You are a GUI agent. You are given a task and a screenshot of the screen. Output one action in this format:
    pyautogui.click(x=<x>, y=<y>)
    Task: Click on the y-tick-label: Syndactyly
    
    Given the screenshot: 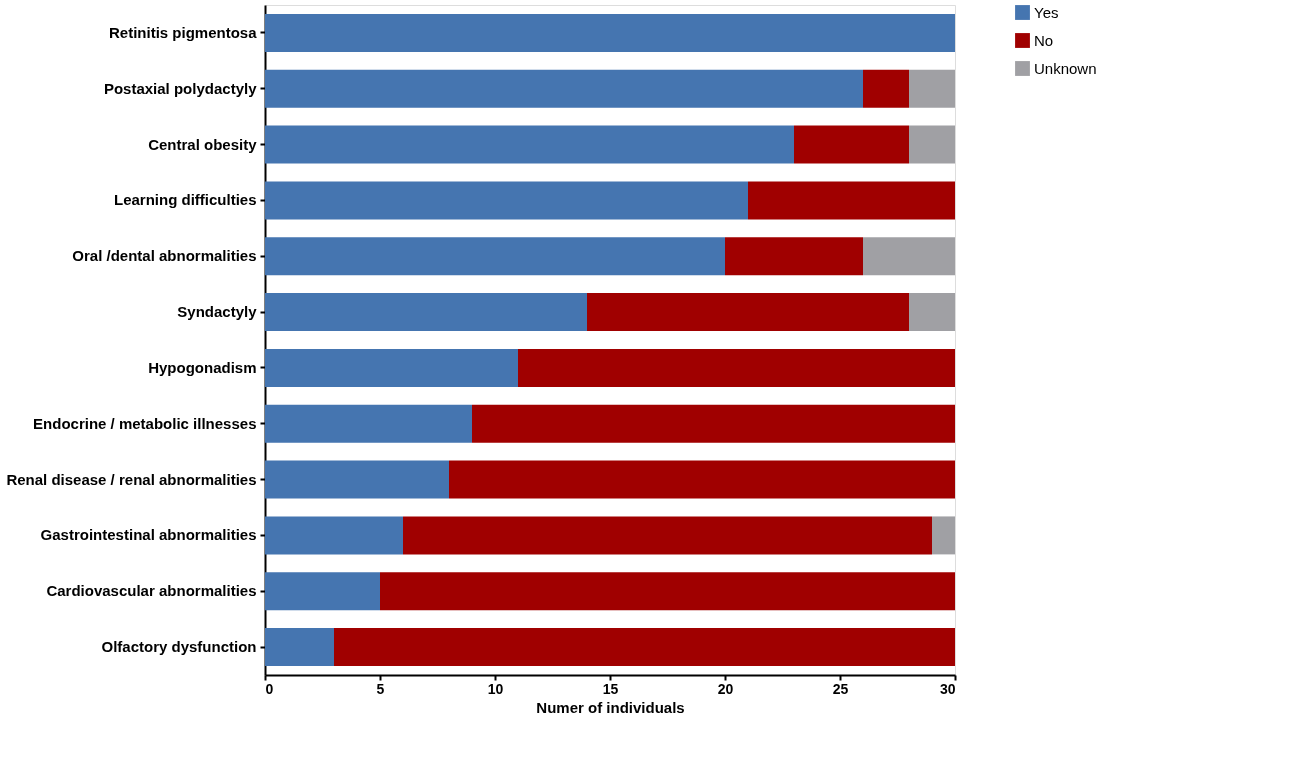 What is the action you would take?
    pyautogui.click(x=217, y=312)
    